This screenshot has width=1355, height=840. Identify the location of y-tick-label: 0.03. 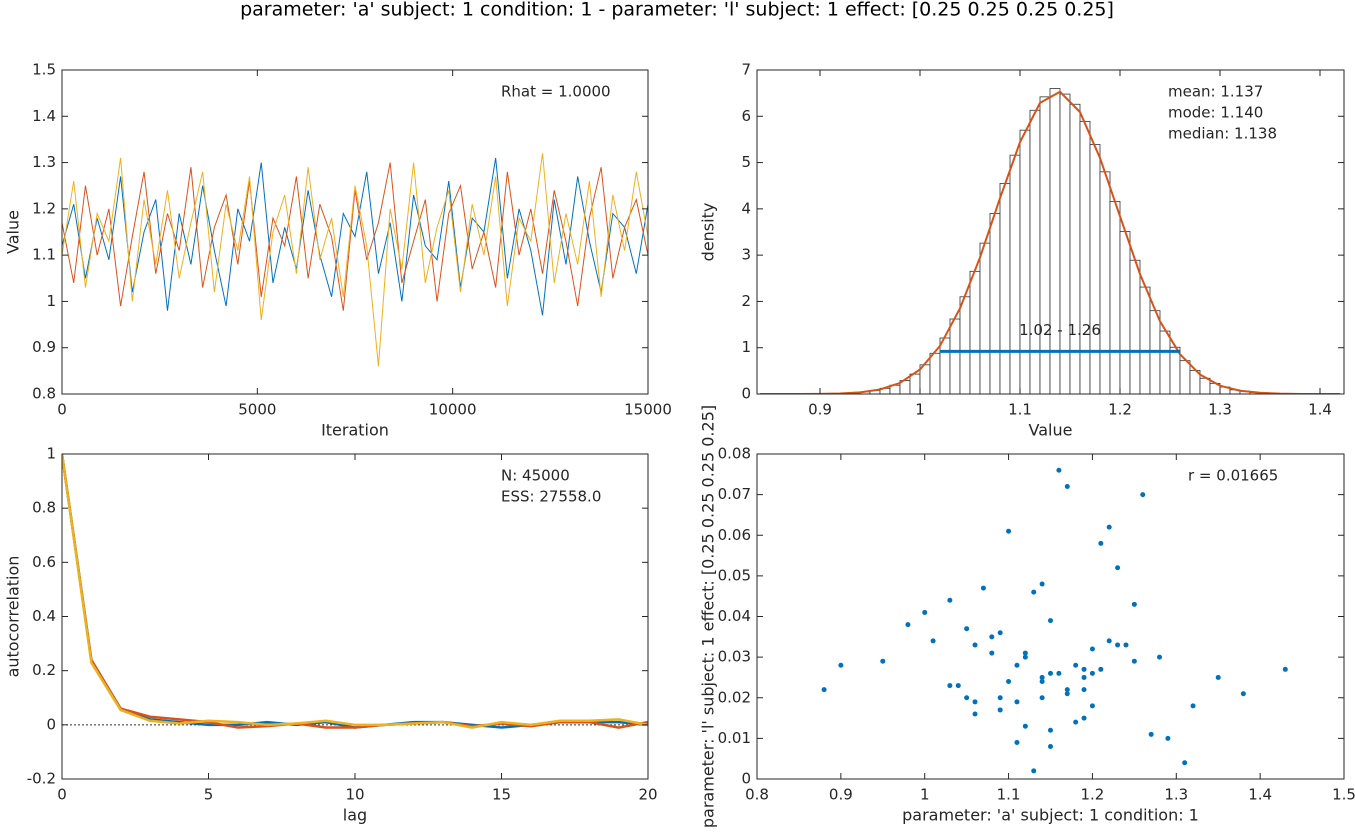
(734, 657).